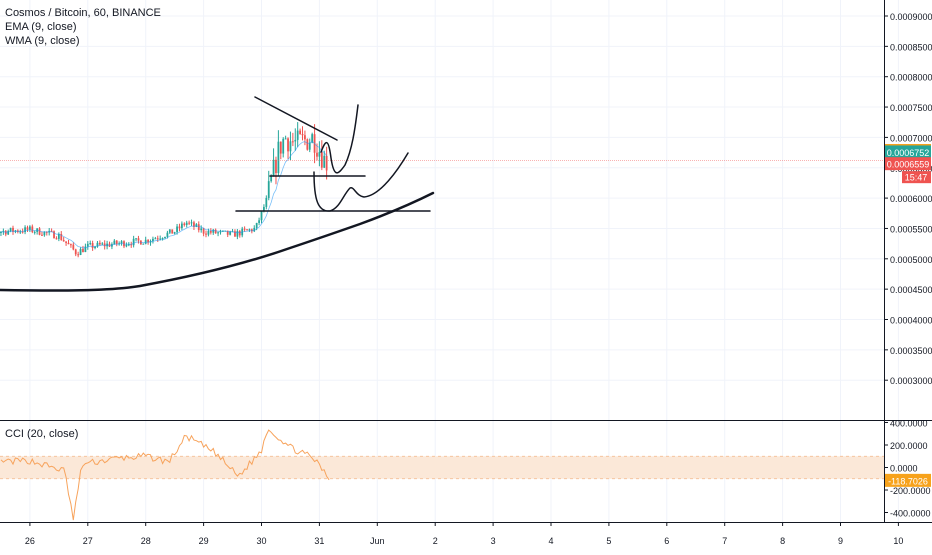 This screenshot has height=555, width=932. Describe the element at coordinates (608, 541) in the screenshot. I see `time-tick-label: 5` at that location.